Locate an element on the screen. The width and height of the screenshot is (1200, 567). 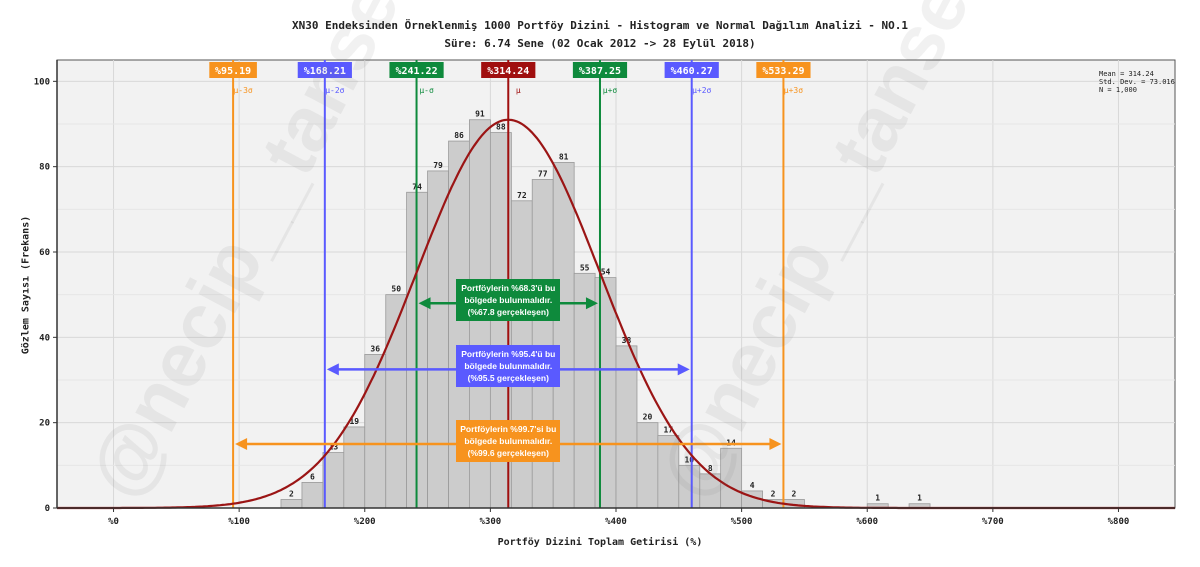
bar-value-label: 91 is located at coordinates (480, 114).